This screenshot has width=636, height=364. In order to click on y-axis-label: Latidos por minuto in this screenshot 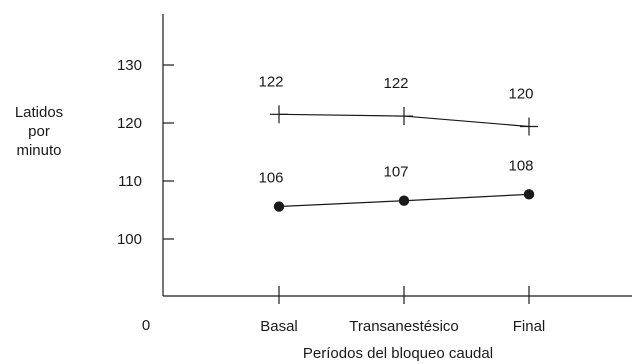, I will do `click(39, 131)`.